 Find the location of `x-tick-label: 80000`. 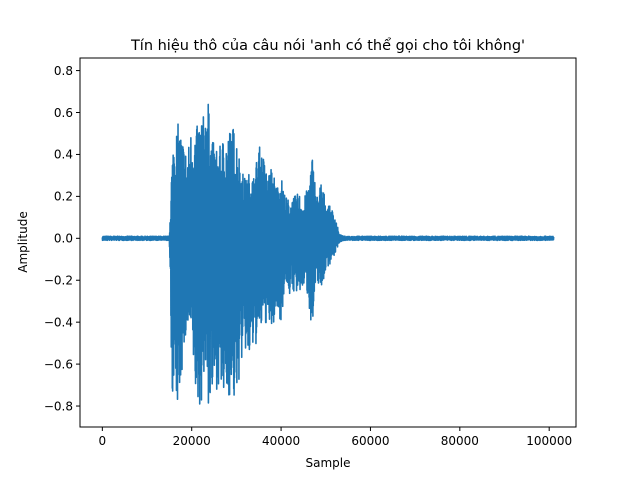

x-tick-label: 80000 is located at coordinates (460, 441).